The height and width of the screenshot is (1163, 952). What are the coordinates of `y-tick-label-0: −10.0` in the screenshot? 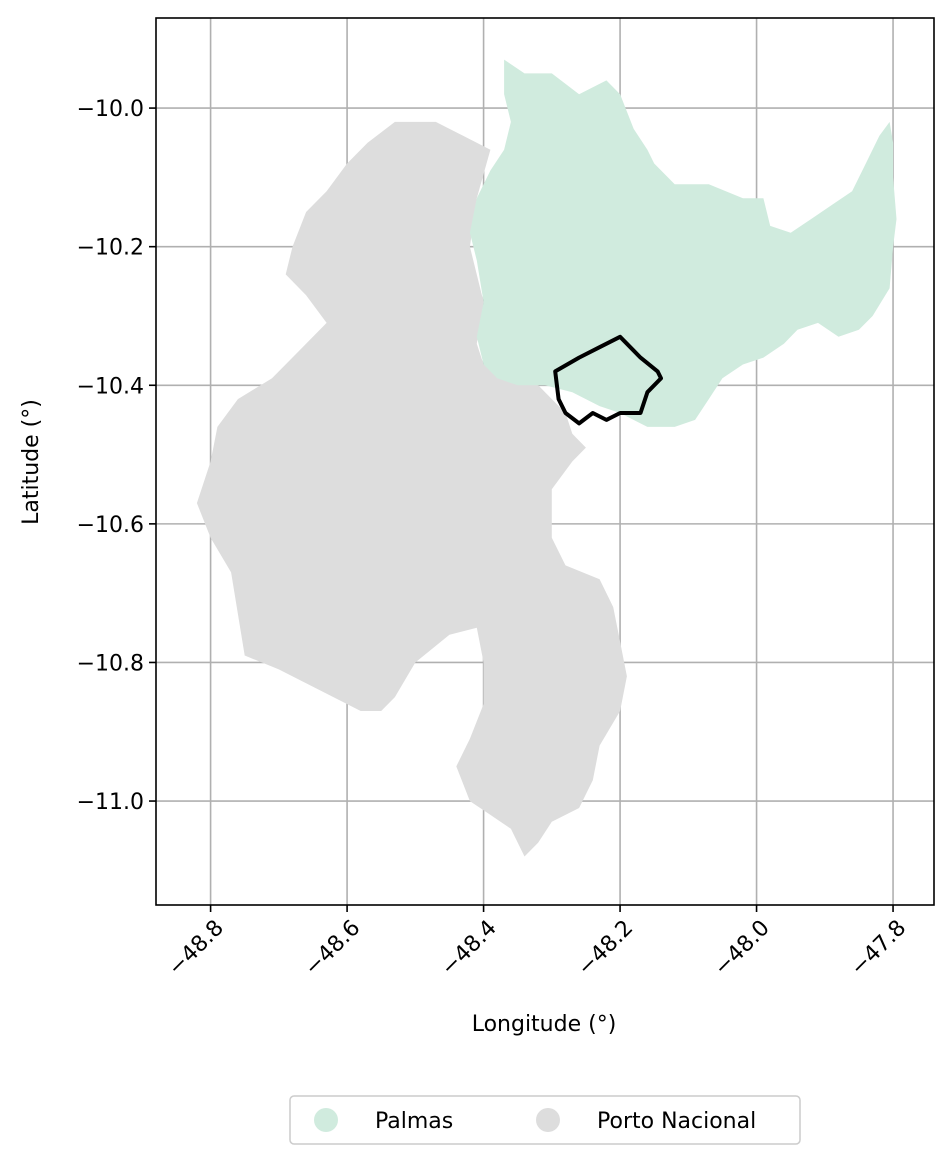 It's located at (110, 109).